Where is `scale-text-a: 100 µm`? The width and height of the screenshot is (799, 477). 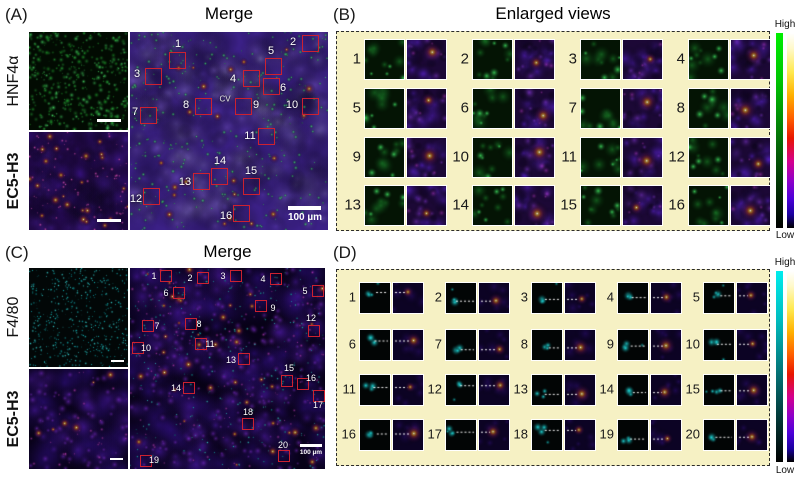
scale-text-a: 100 µm is located at coordinates (305, 217).